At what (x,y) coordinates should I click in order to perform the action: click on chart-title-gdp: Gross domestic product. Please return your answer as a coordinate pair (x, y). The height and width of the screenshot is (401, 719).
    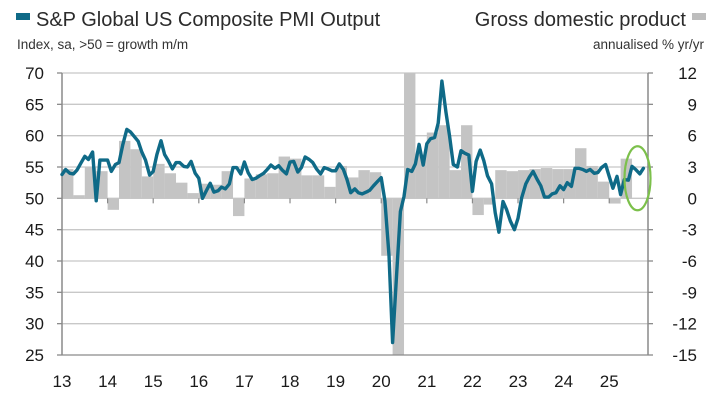
    Looking at the image, I should click on (590, 20).